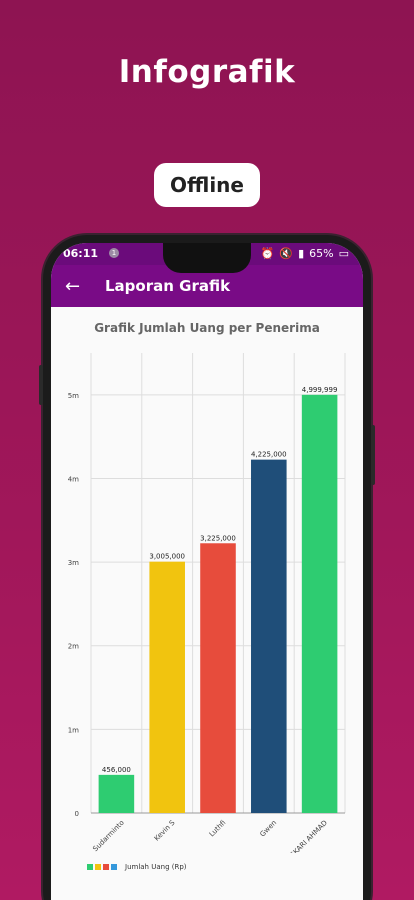  Describe the element at coordinates (73, 396) in the screenshot. I see `y-tick-label: 5m` at that location.